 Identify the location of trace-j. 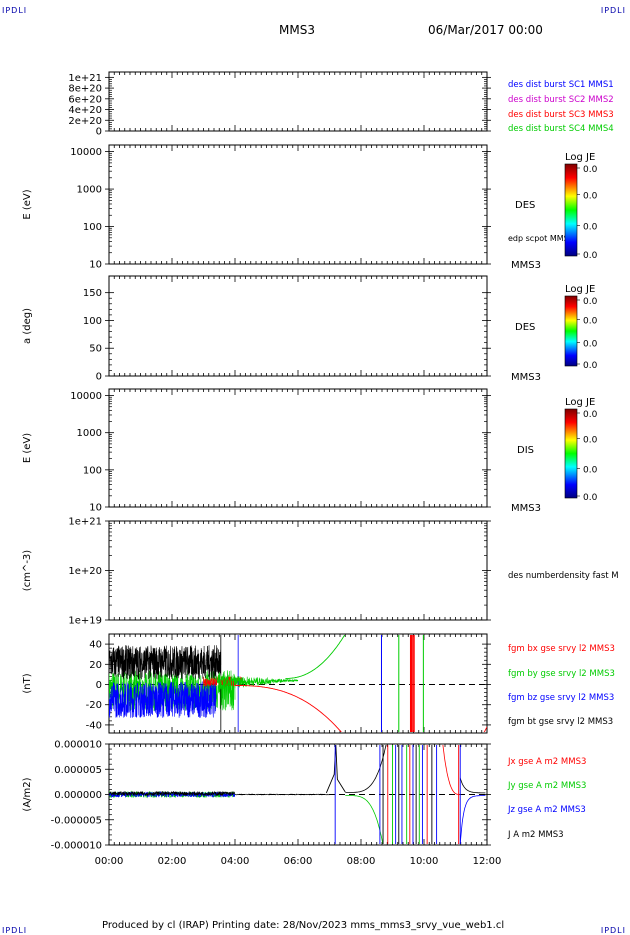
(172, 793).